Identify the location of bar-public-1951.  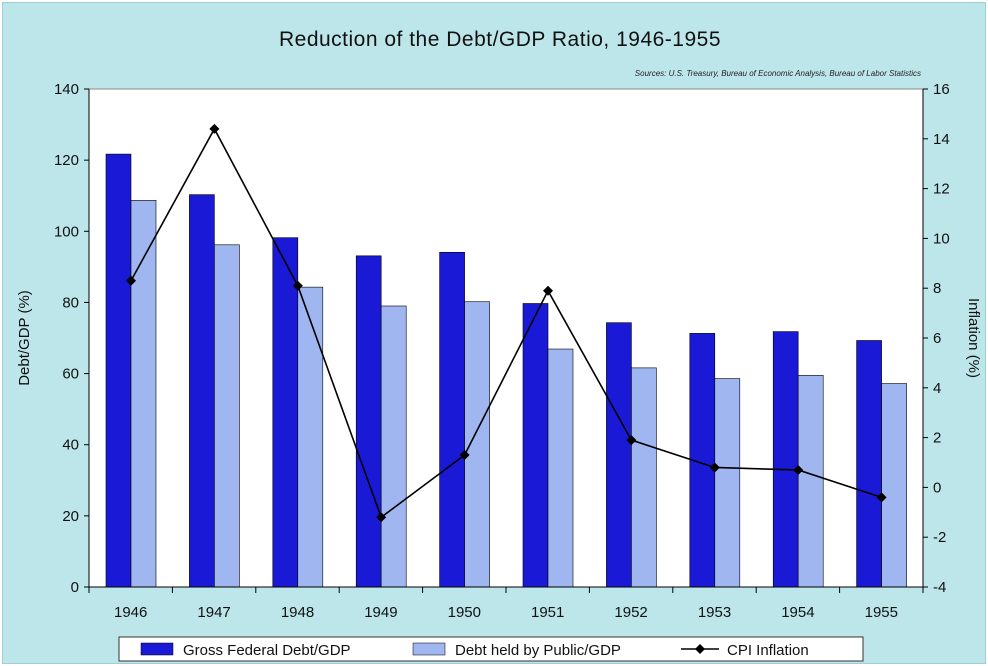
(560, 468).